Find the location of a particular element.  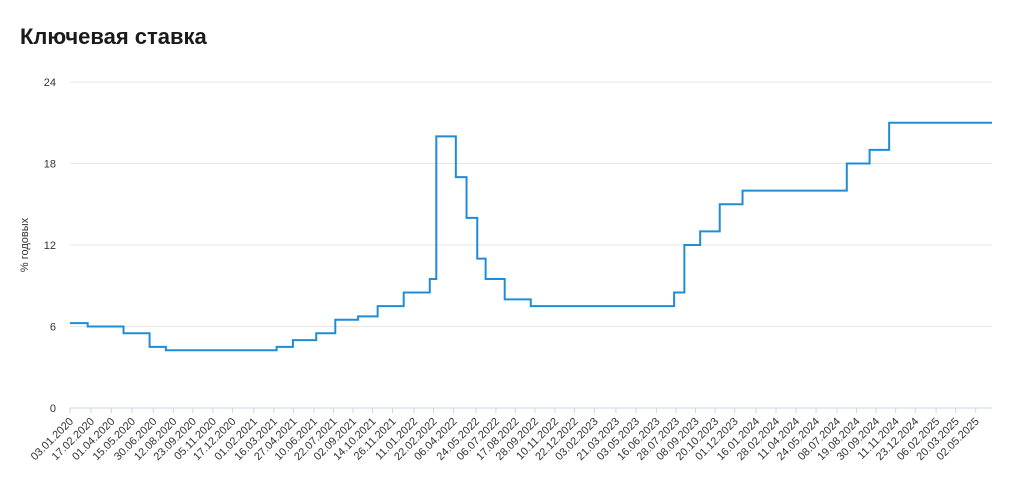

y-tick-label: 18 is located at coordinates (50, 165).